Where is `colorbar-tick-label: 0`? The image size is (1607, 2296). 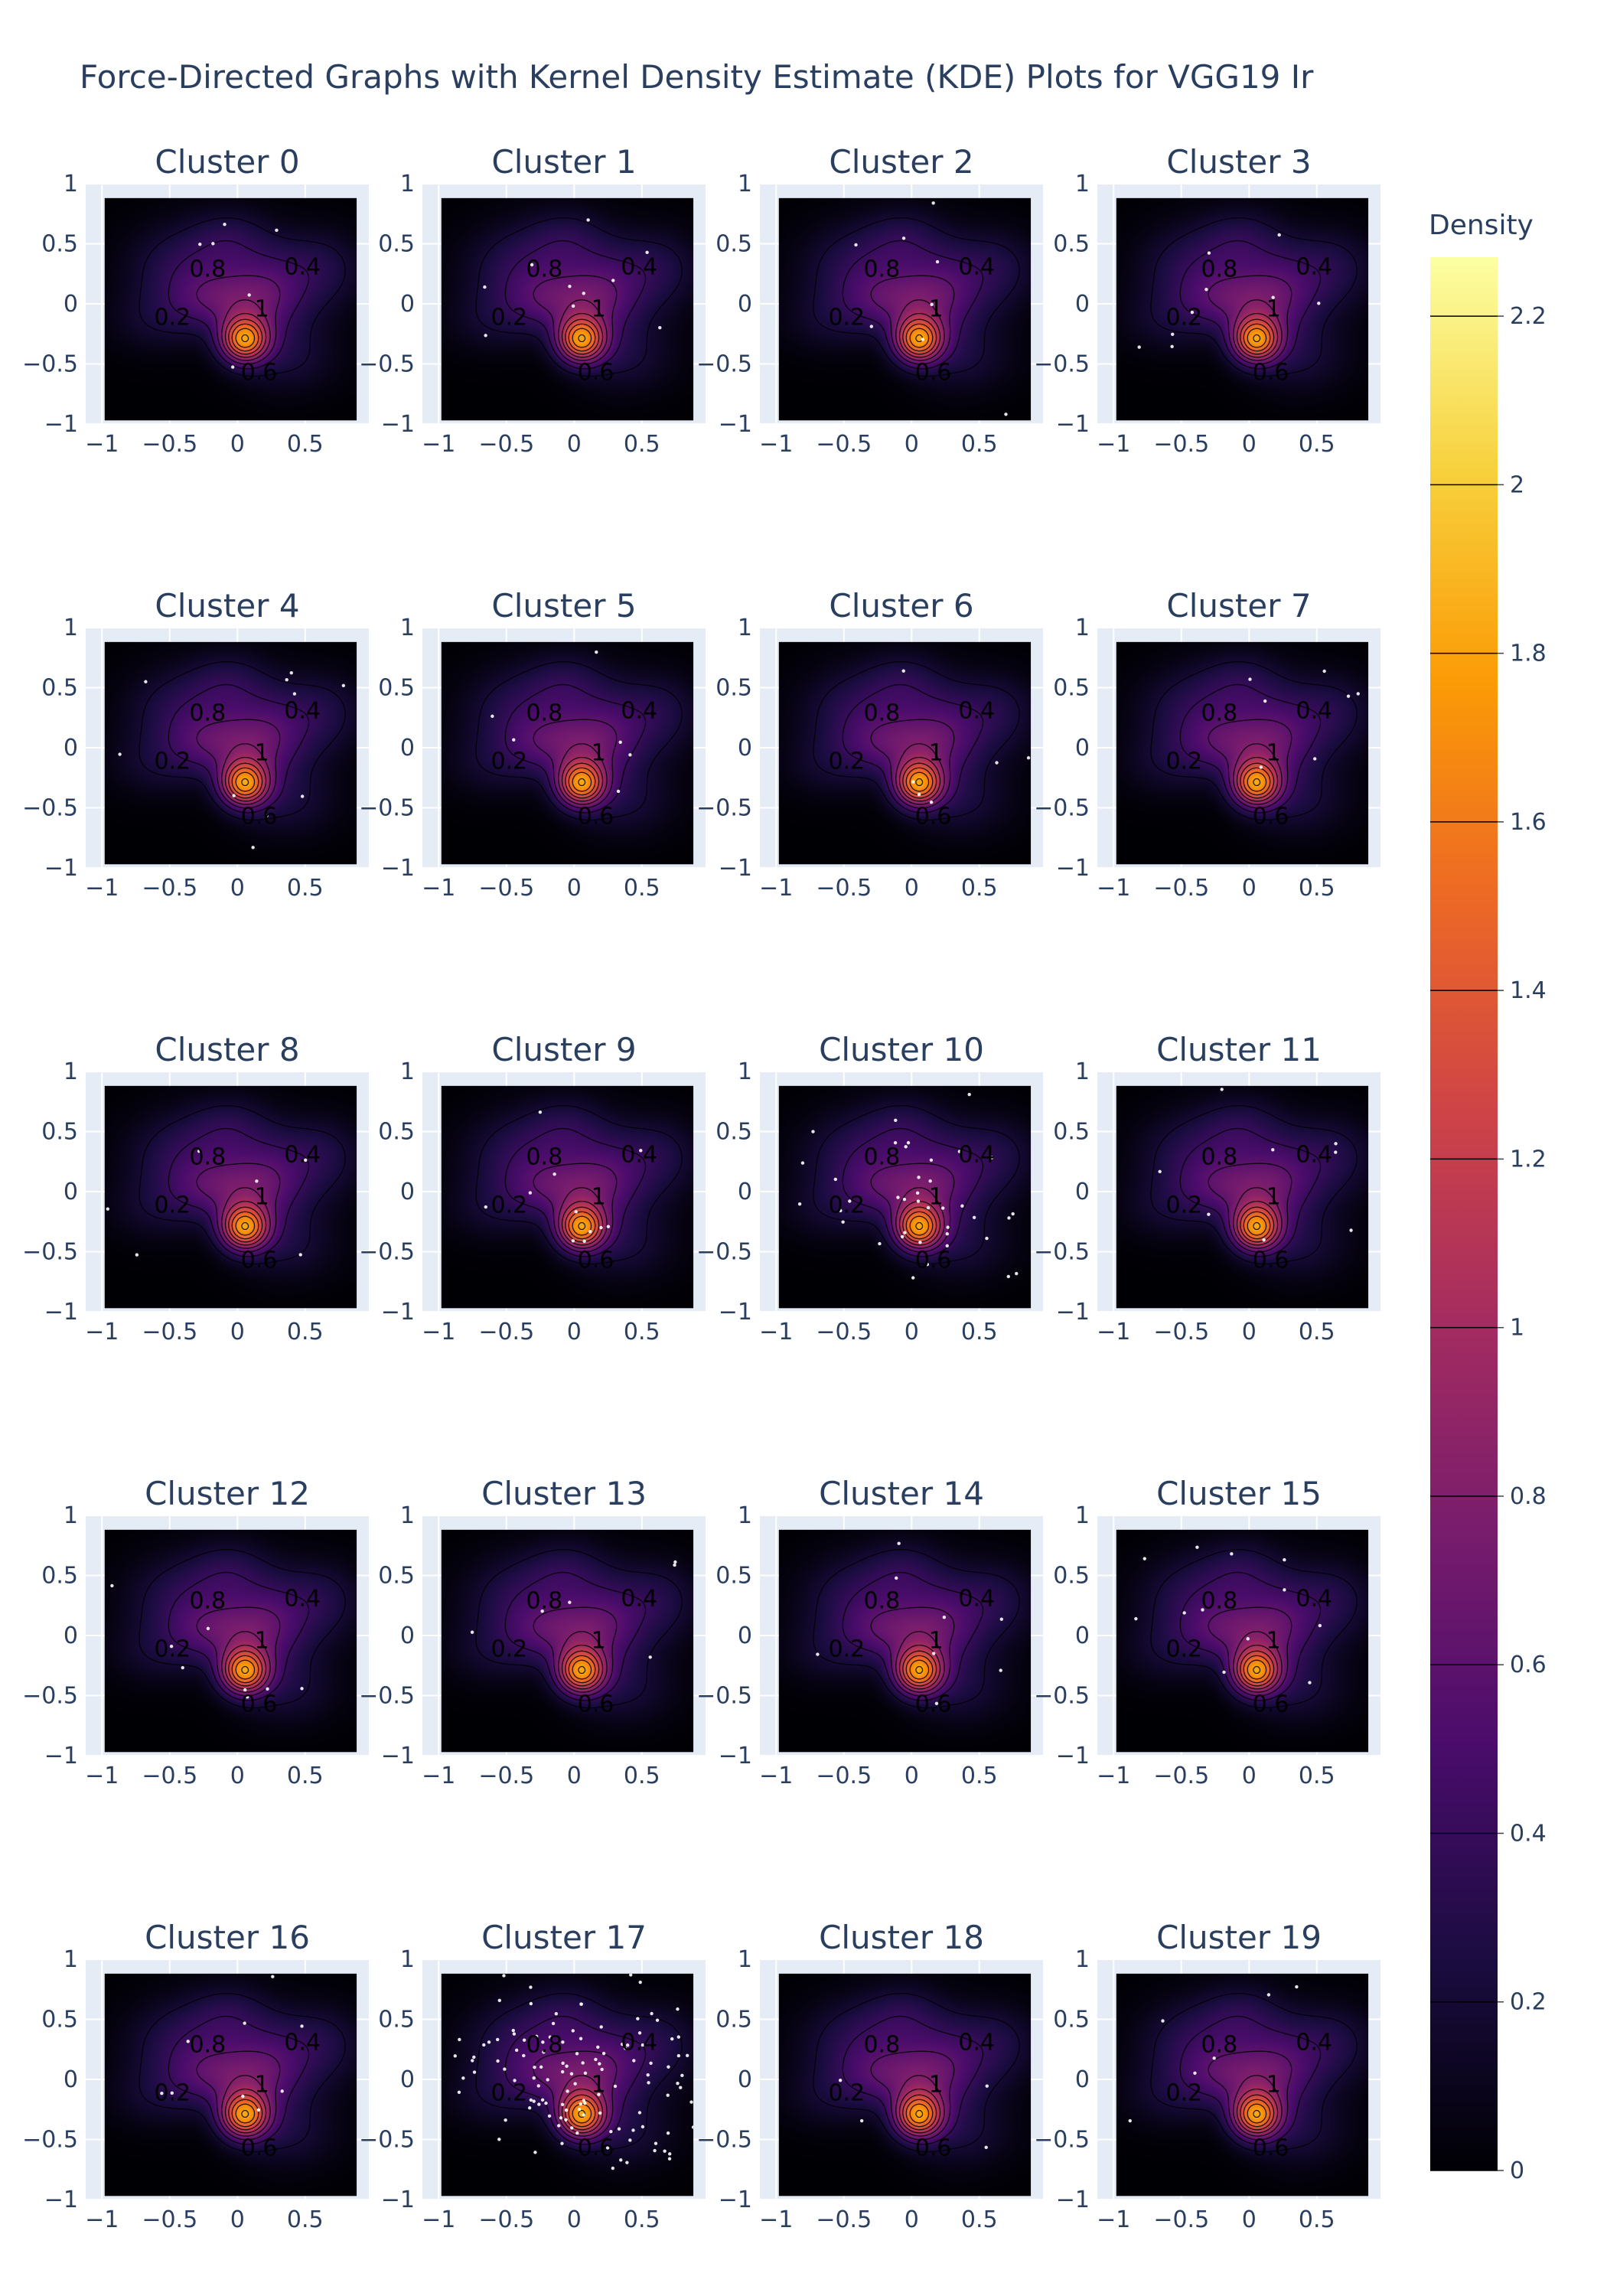
colorbar-tick-label: 0 is located at coordinates (1517, 2170).